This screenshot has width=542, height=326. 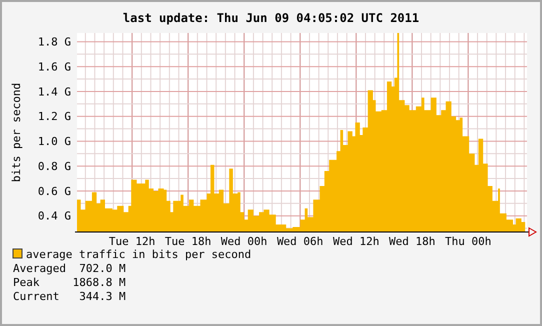 What do you see at coordinates (132, 241) in the screenshot?
I see `x-tick-label: Tue 12h` at bounding box center [132, 241].